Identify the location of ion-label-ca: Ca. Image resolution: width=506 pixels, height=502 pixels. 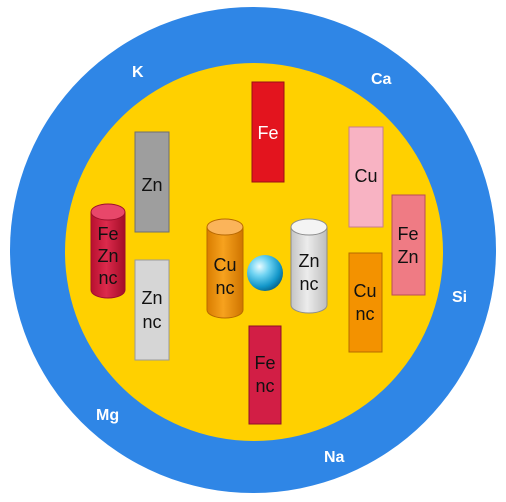
(381, 79).